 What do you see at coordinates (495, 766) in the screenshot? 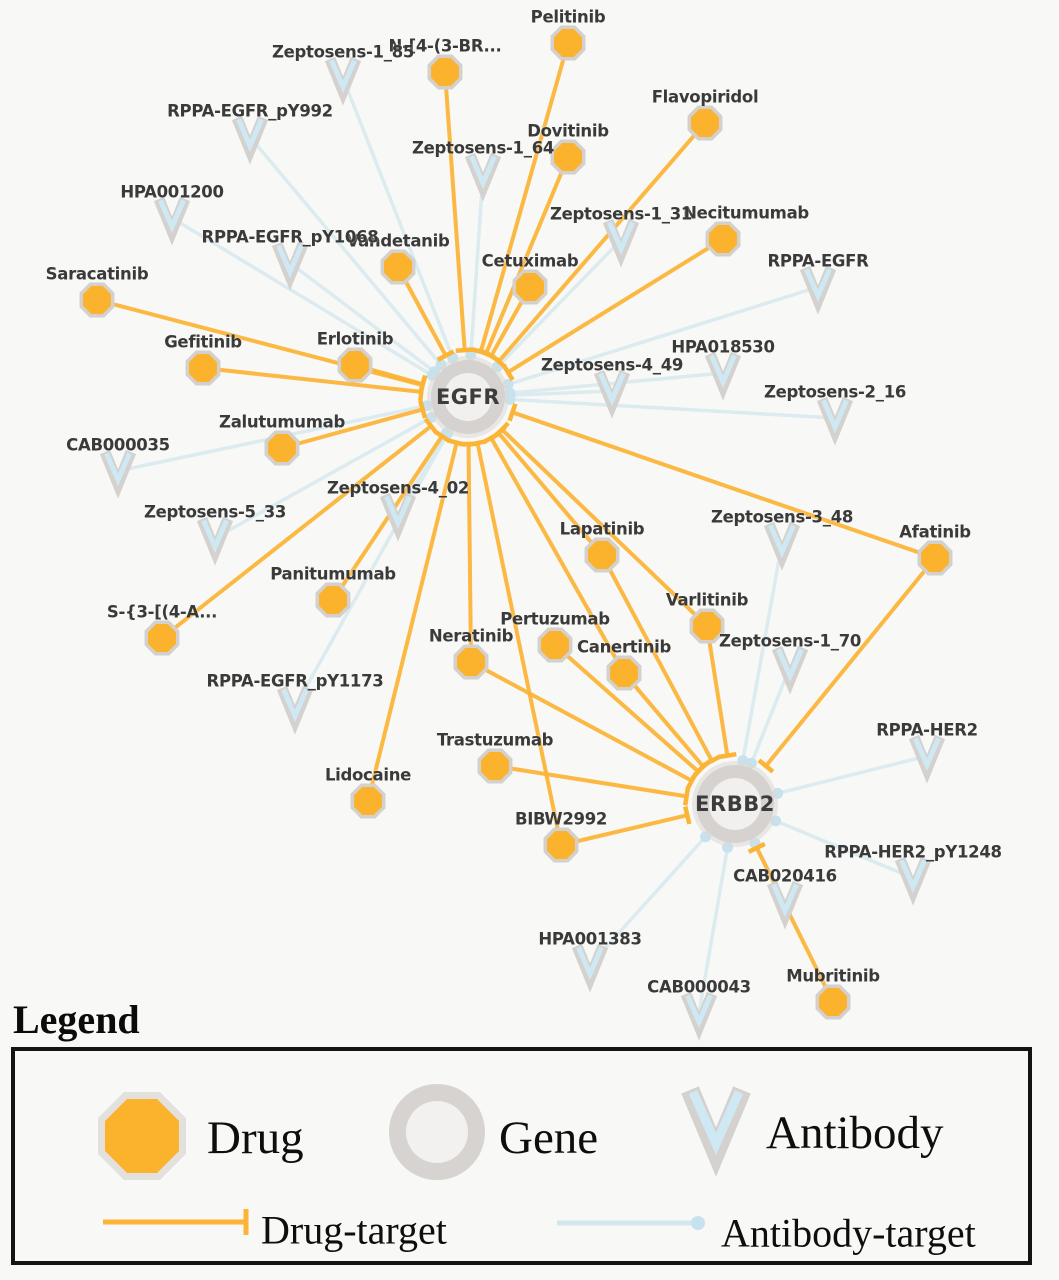
I see `drug-node-trastuzumab` at bounding box center [495, 766].